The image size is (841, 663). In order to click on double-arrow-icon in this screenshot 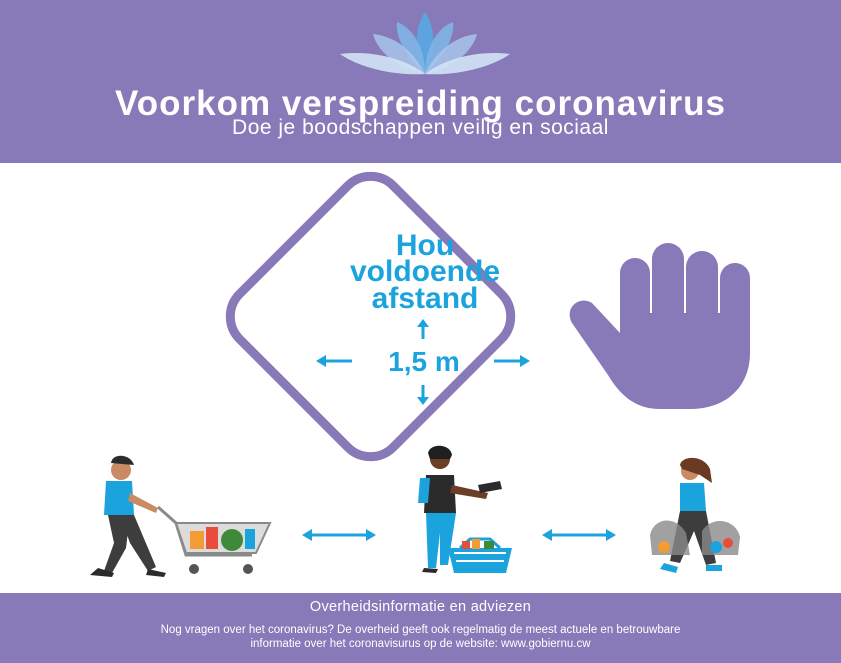, I will do `click(339, 535)`.